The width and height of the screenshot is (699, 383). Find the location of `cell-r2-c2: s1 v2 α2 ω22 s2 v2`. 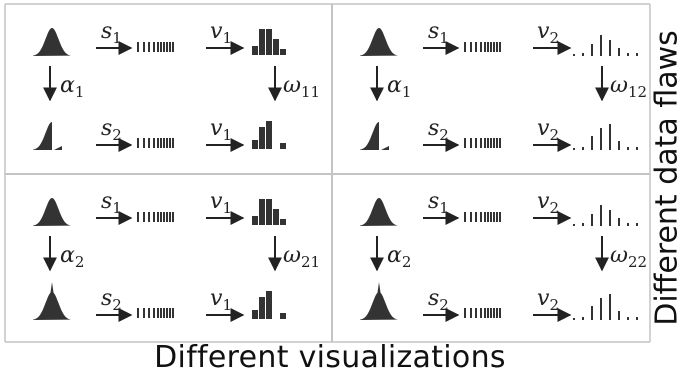

cell-r2-c2: s1 v2 α2 ω22 s2 v2 is located at coordinates (503, 255).